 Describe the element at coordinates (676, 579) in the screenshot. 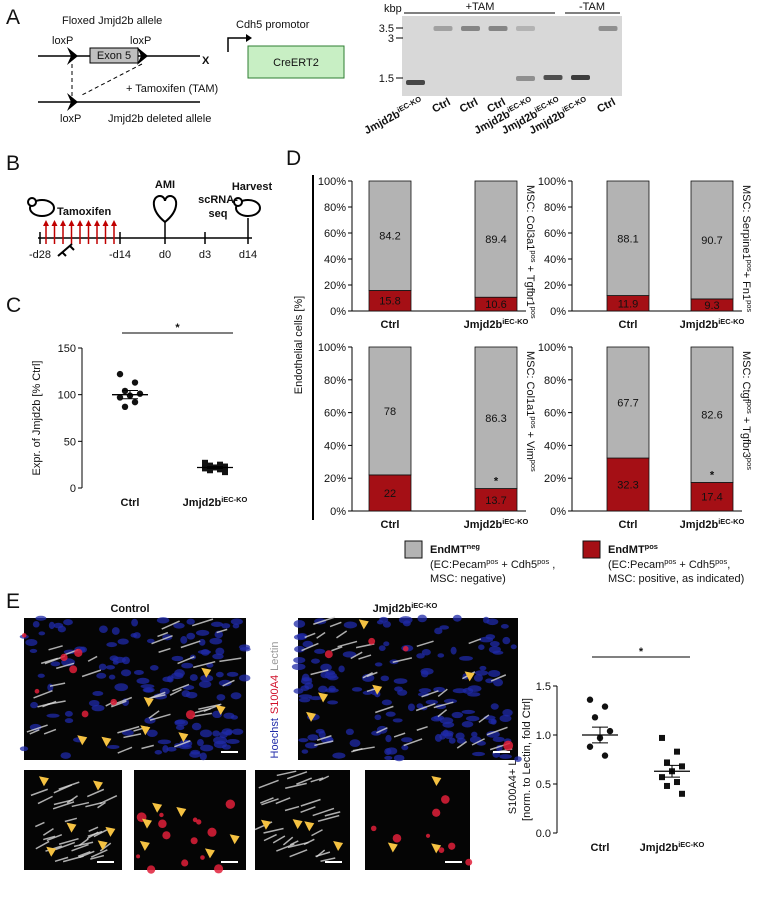

I see `legend-text: MSC: positive, as indicated)` at that location.